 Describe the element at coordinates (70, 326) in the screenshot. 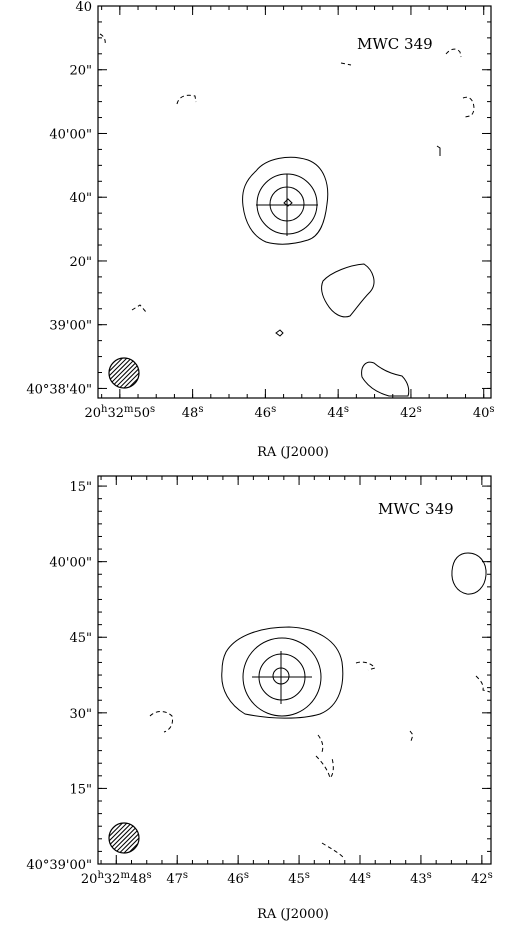

I see `top-y-tick-label: 39'00"` at that location.